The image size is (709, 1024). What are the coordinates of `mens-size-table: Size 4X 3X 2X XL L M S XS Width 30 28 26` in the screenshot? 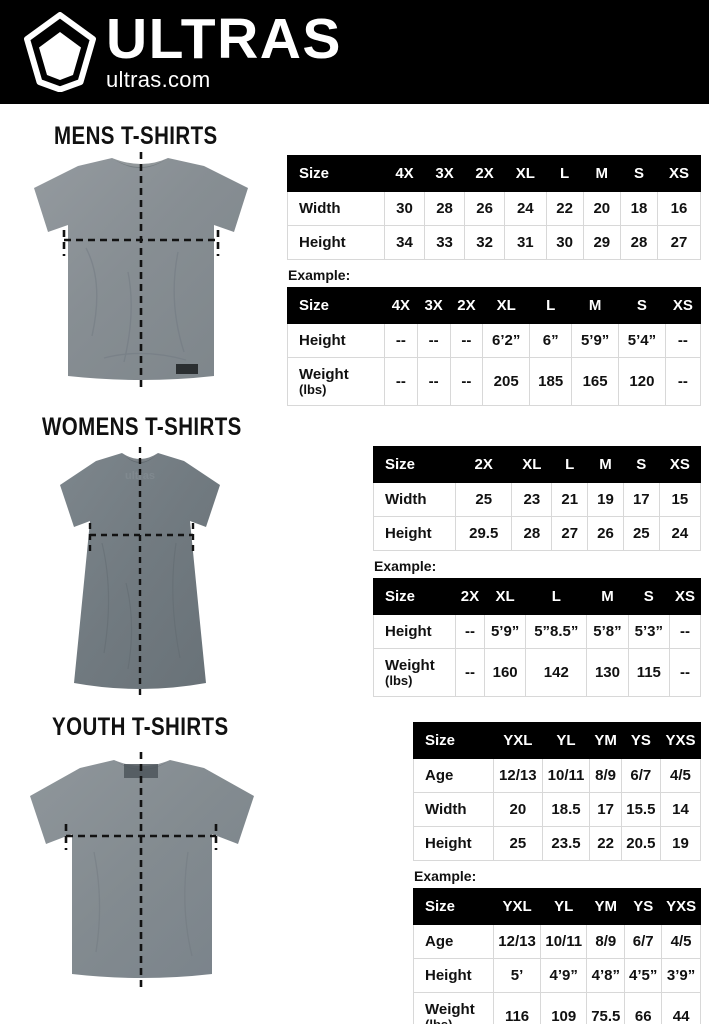 It's located at (494, 207).